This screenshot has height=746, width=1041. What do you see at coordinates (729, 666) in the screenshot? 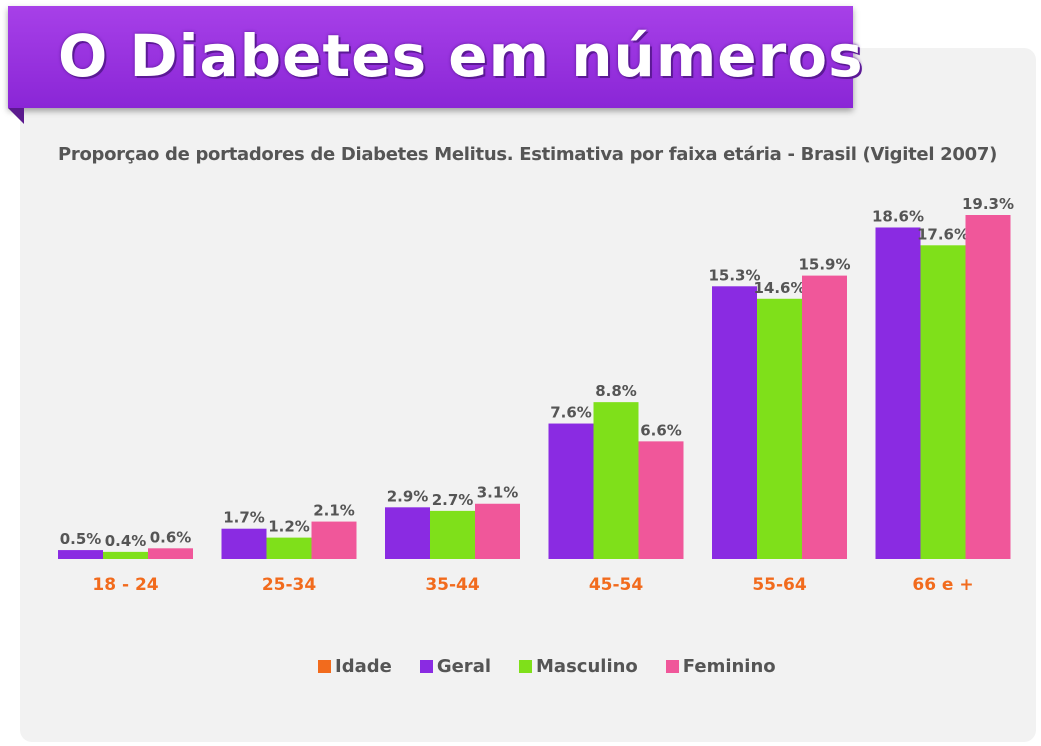
I see `legend-label-feminino: Feminino` at bounding box center [729, 666].